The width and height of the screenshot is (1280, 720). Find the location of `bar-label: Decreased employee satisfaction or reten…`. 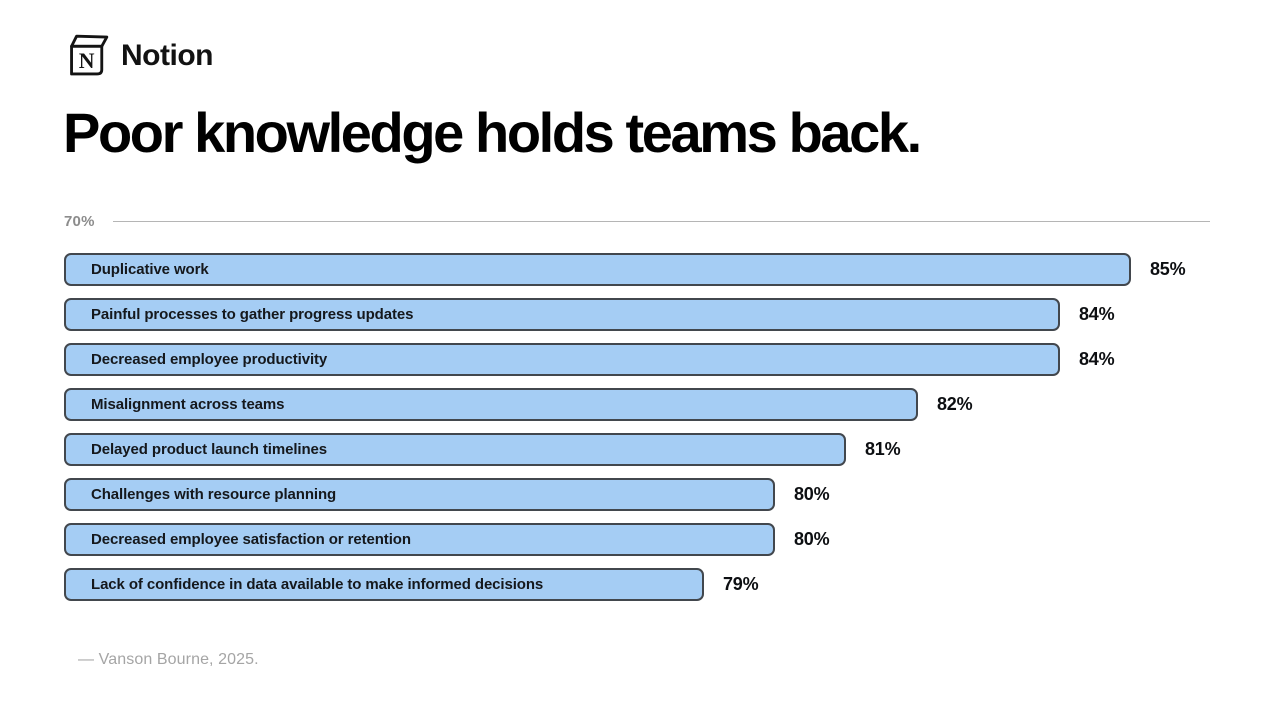

bar-label: Decreased employee satisfaction or reten… is located at coordinates (251, 539).